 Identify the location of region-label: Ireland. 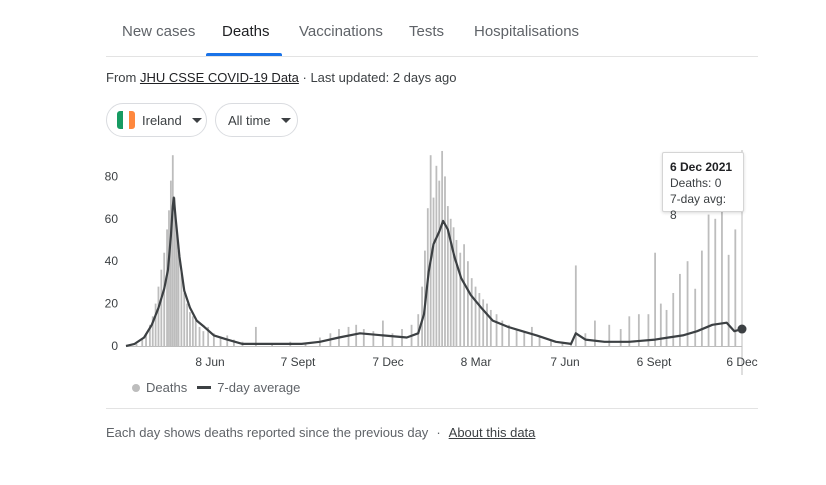
(162, 120).